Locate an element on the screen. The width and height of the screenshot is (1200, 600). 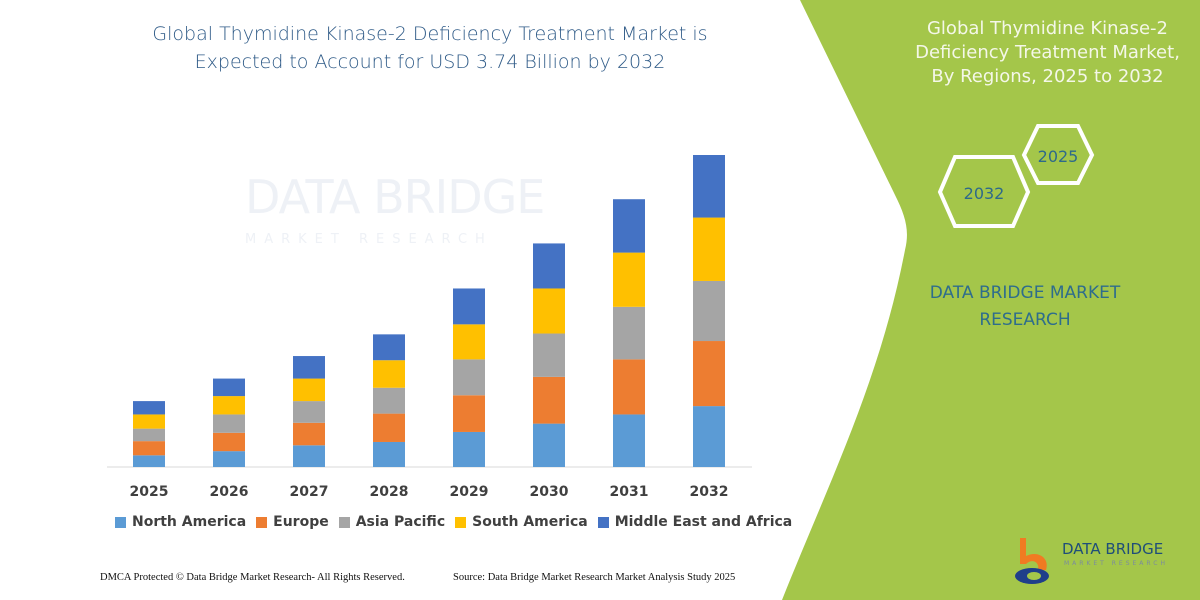
hexagon-2032 is located at coordinates (984, 191).